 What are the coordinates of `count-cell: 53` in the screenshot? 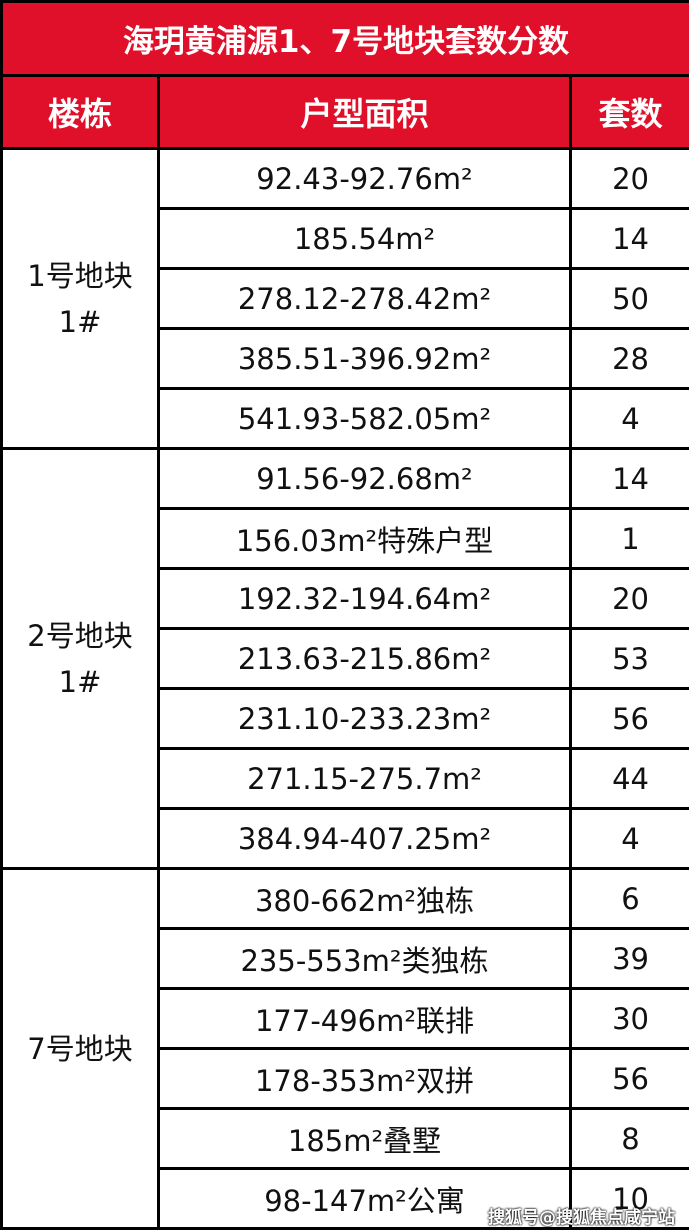 It's located at (628, 658).